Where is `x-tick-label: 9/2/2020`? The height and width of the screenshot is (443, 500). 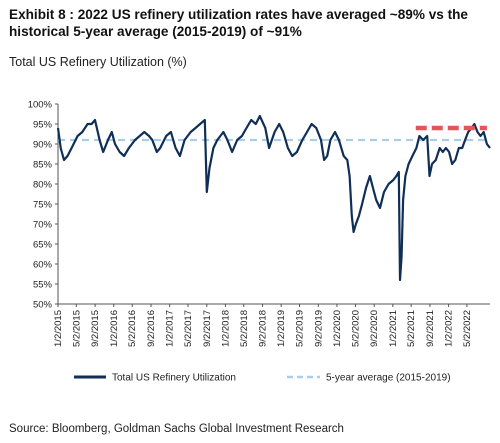 x-tick-label: 9/2/2020 is located at coordinates (374, 328).